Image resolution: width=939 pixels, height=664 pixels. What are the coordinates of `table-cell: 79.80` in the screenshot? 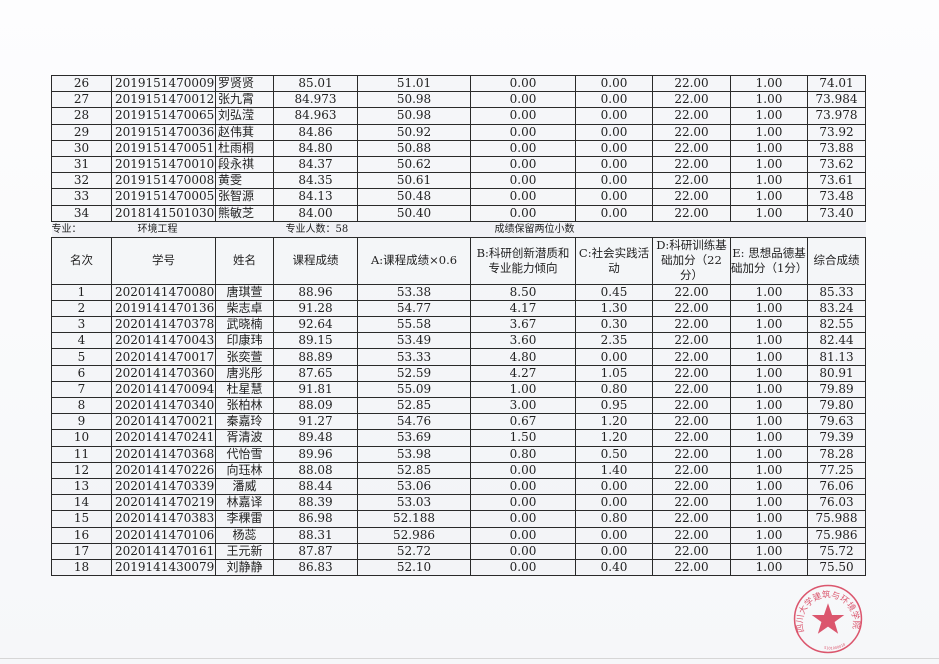 It's located at (836, 405).